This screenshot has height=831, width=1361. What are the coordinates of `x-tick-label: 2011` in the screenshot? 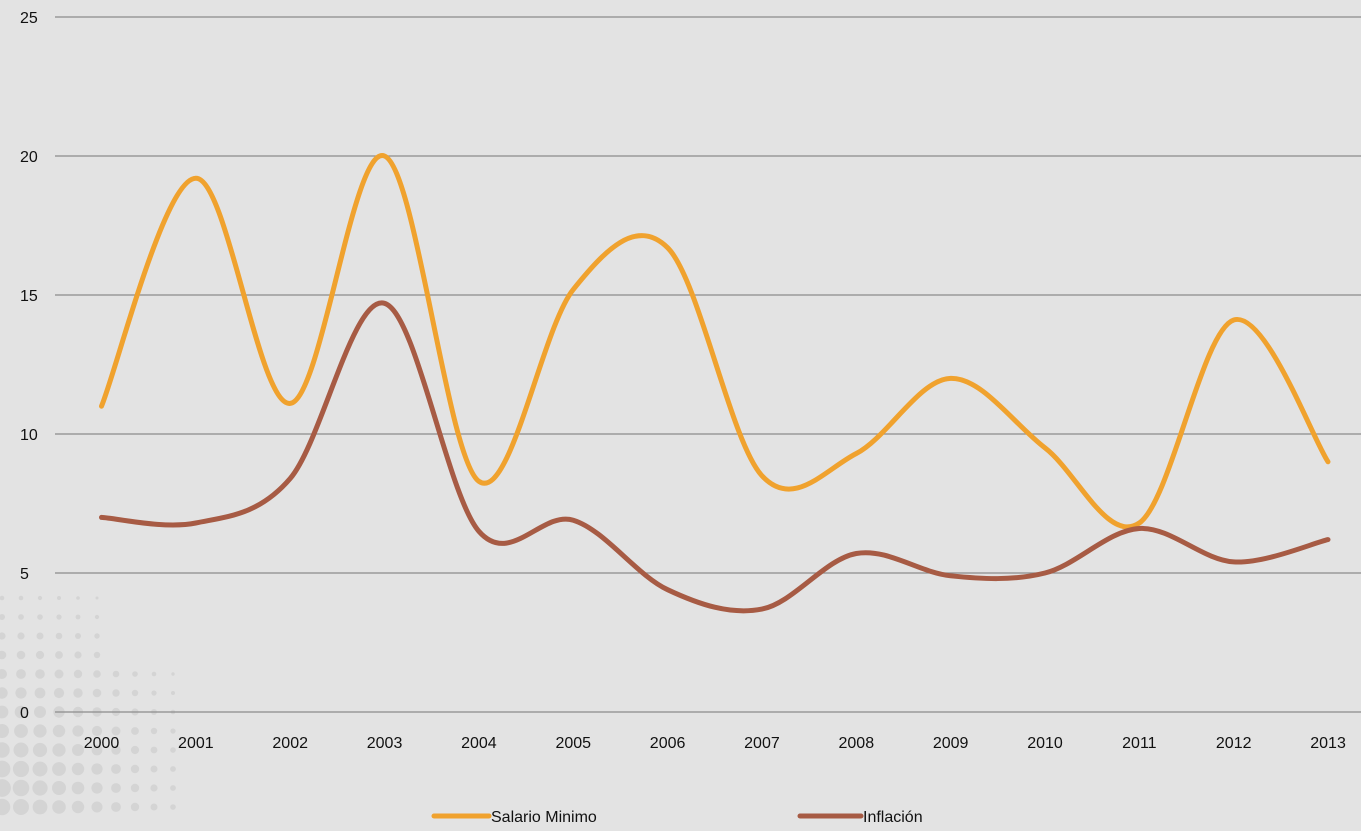 It's located at (1139, 743).